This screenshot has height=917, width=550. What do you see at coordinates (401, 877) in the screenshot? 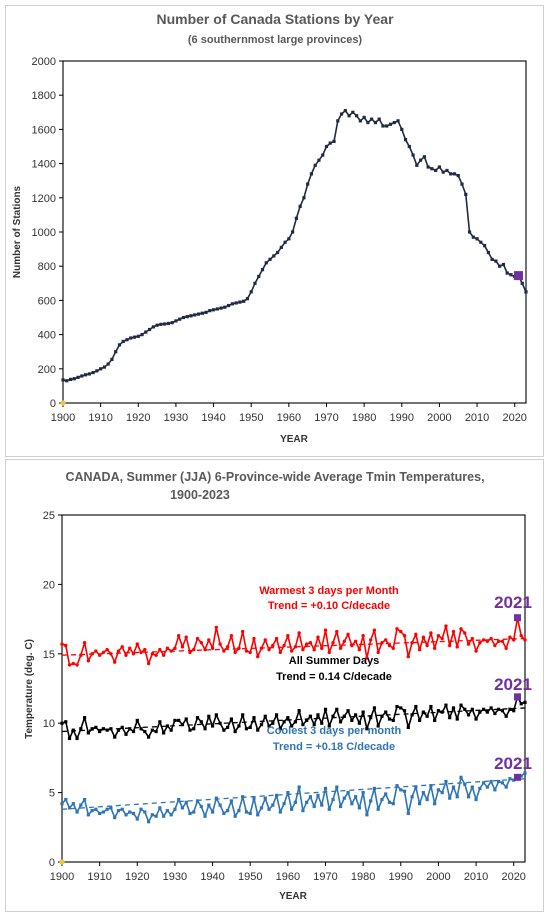
I see `x-tick-label: 1990` at bounding box center [401, 877].